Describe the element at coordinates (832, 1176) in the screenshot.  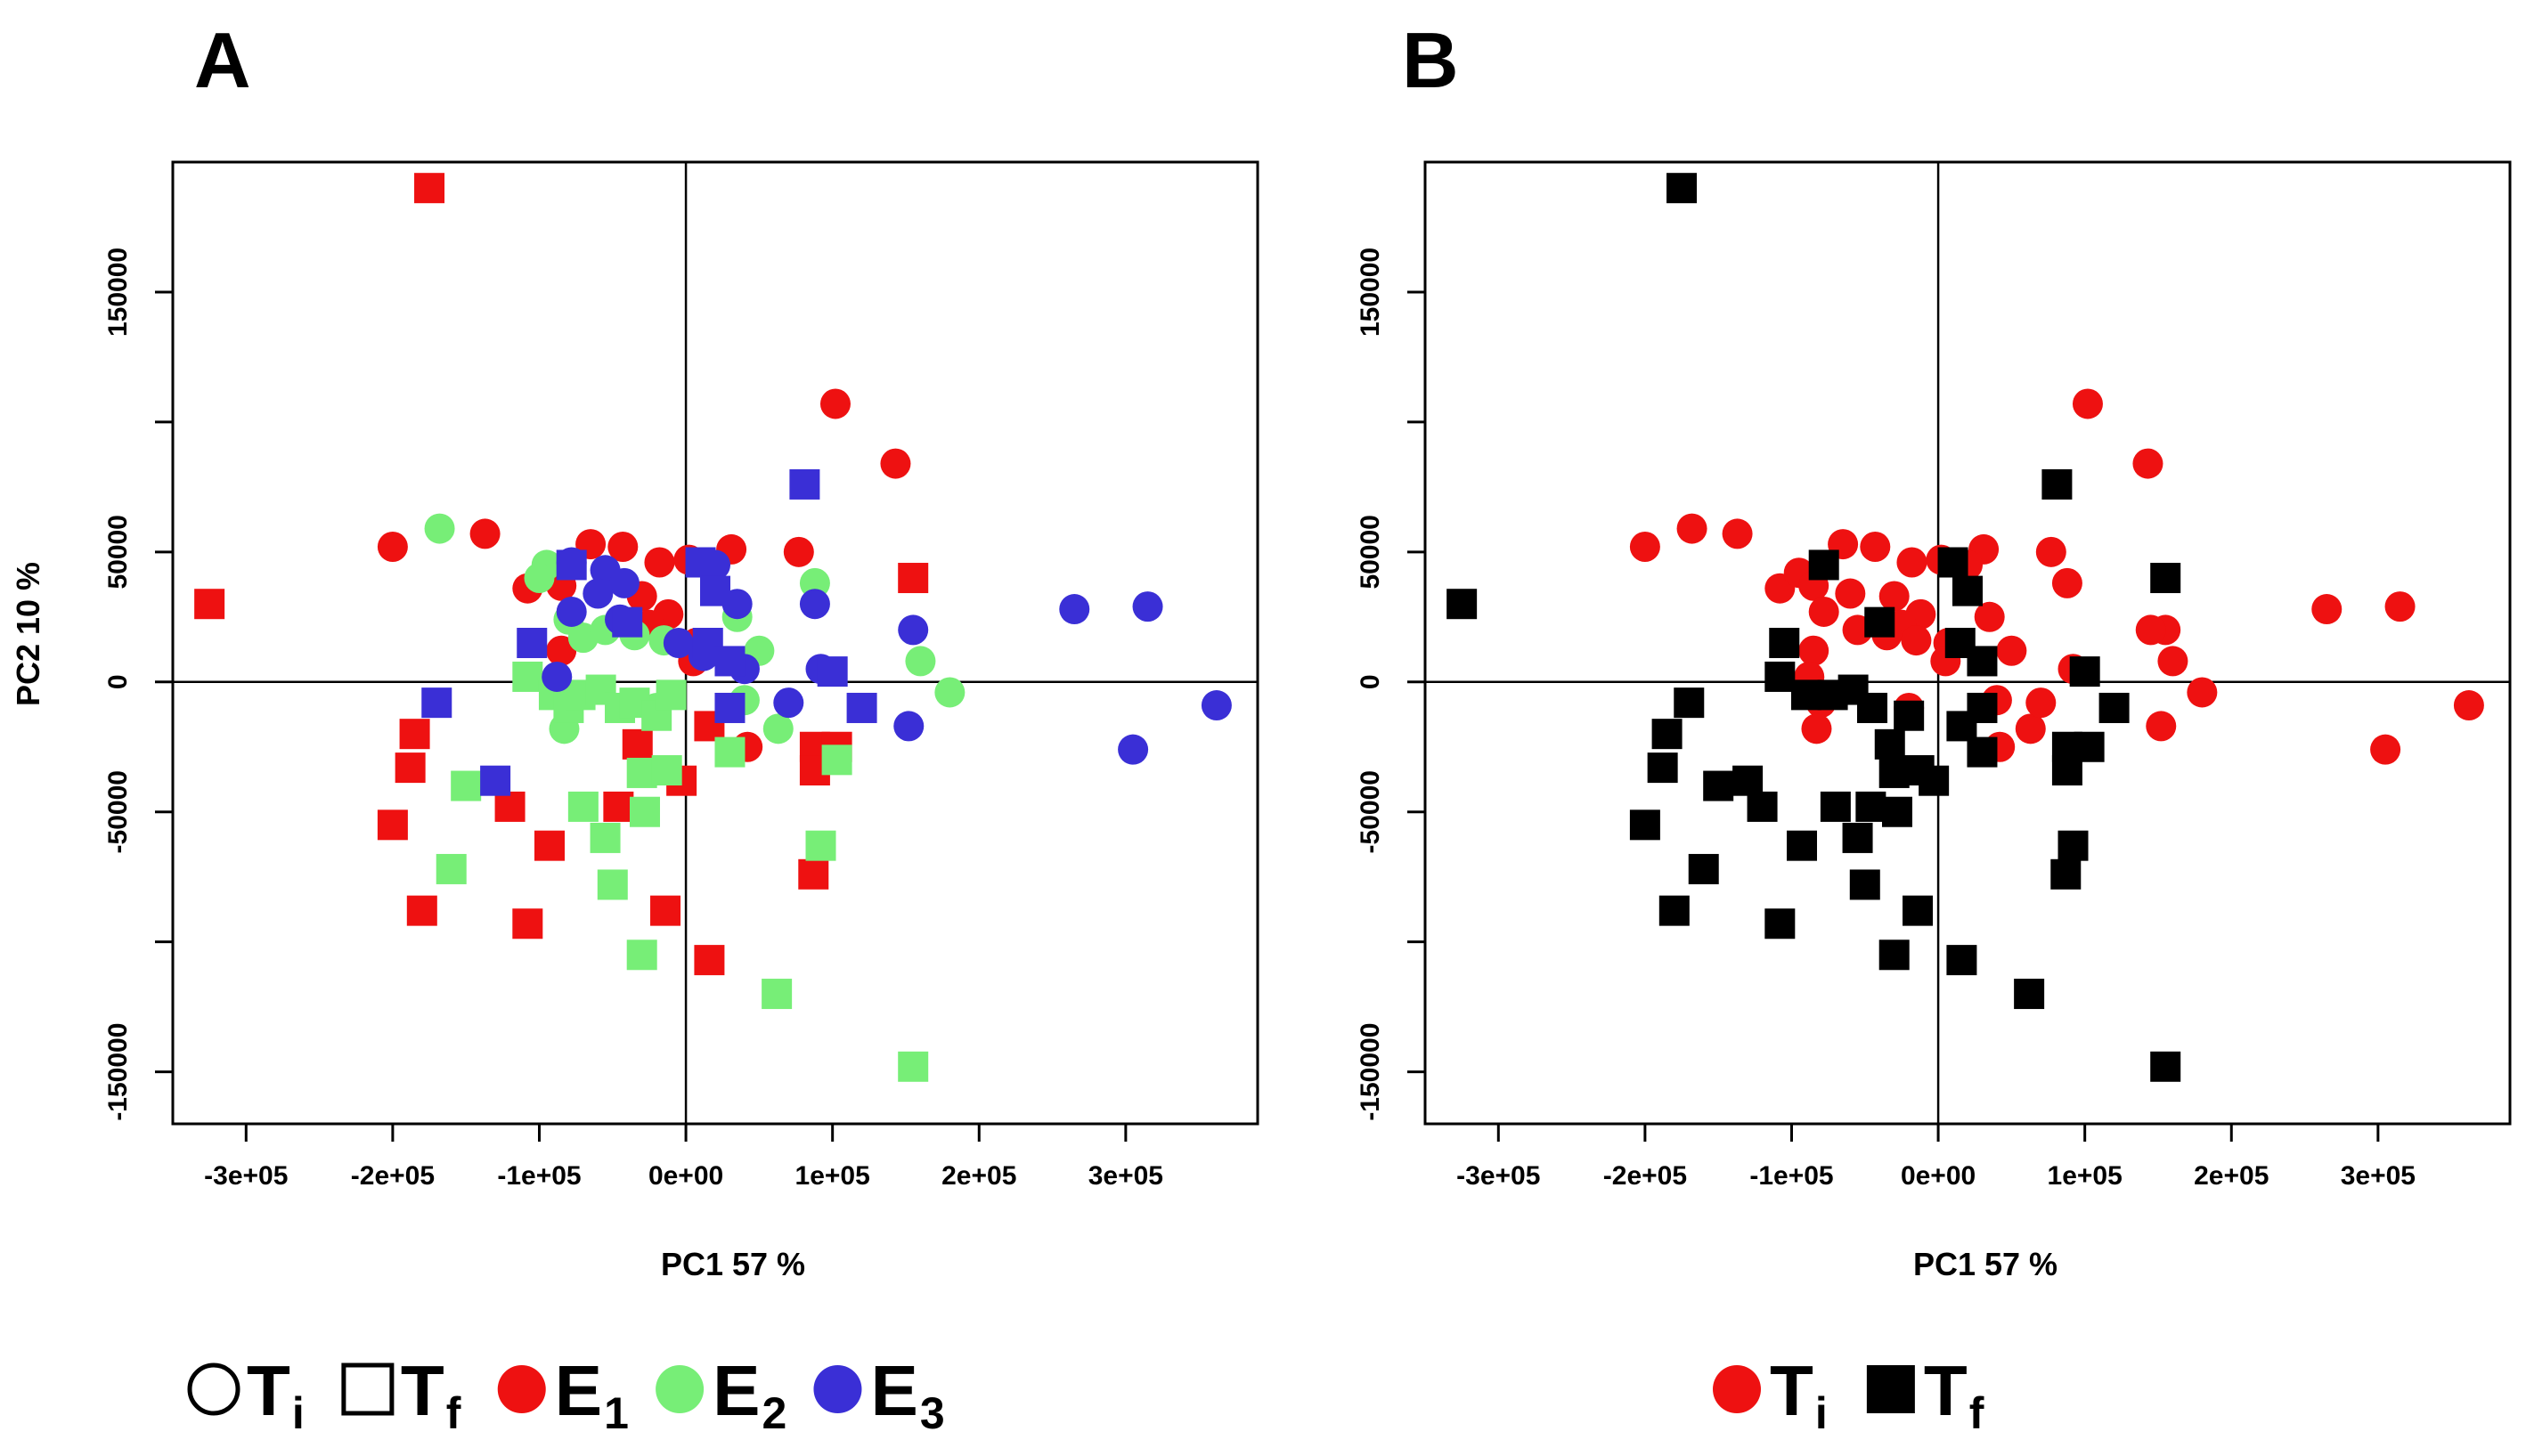
I see `x-tick-label: 1e+05` at that location.